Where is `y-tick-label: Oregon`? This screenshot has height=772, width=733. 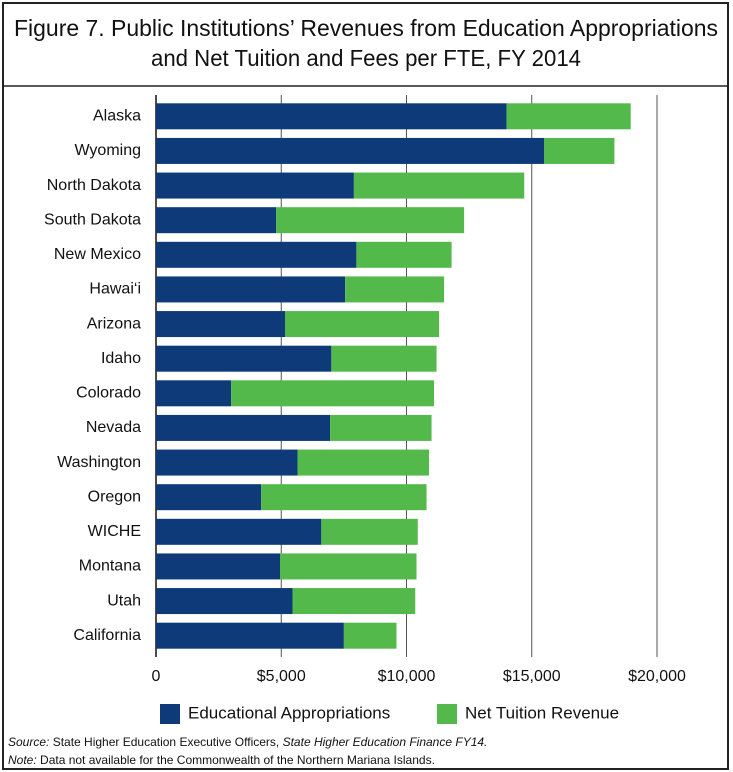 y-tick-label: Oregon is located at coordinates (114, 496).